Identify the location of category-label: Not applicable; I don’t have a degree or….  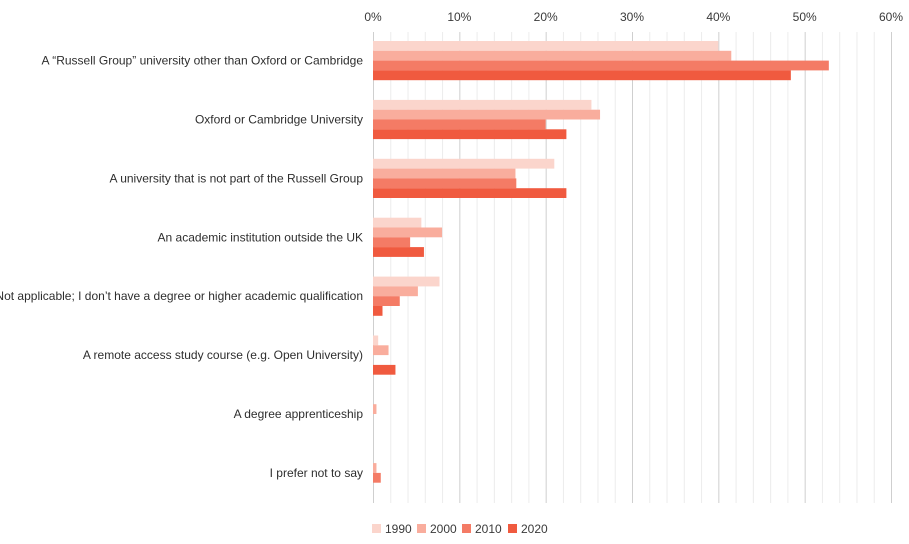
(181, 296).